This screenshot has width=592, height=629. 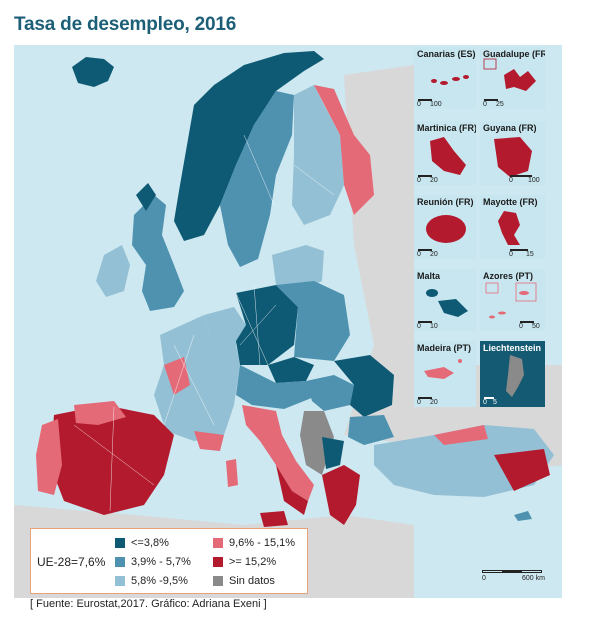 I want to click on inset-reunion-shape, so click(x=446, y=229).